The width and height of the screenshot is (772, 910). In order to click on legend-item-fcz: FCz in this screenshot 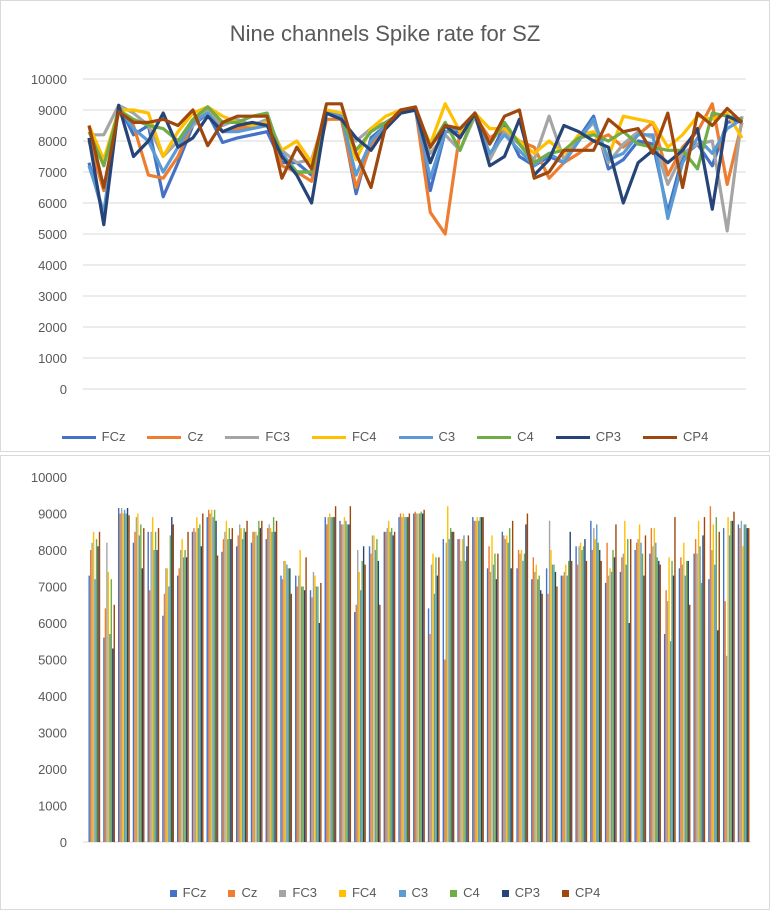, I will do `click(93, 437)`.